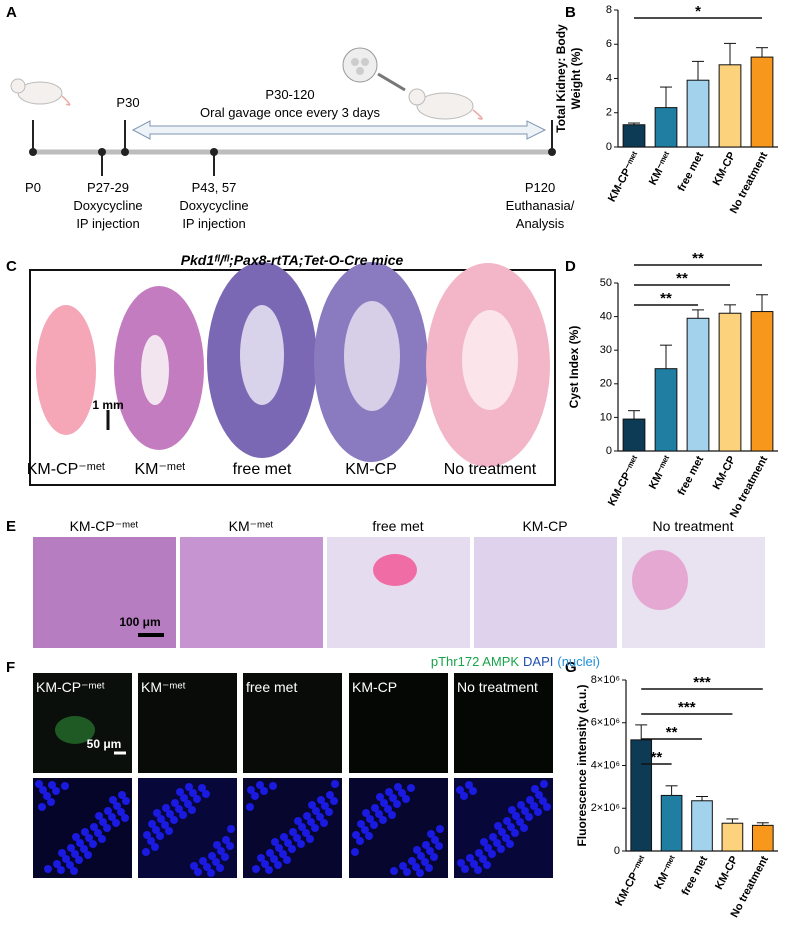 Image resolution: width=798 pixels, height=929 pixels. I want to click on timeline, so click(292, 148).